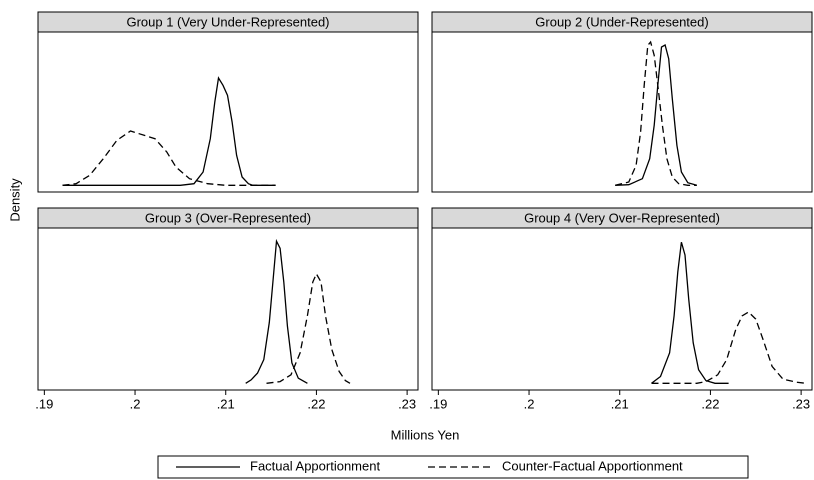  What do you see at coordinates (621, 21) in the screenshot?
I see `panel-title: Group 2 (Under-Represented)` at bounding box center [621, 21].